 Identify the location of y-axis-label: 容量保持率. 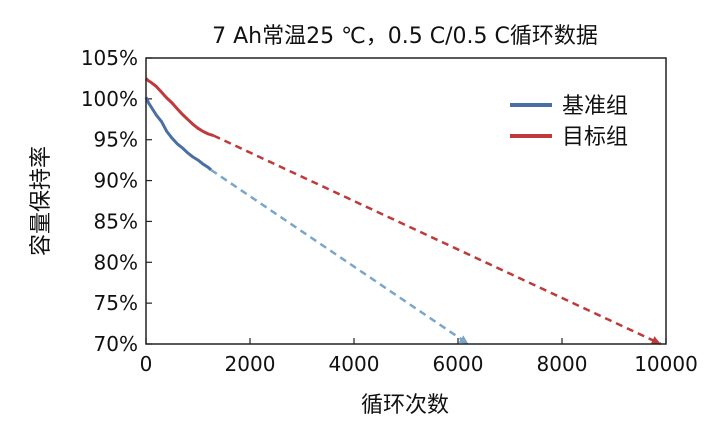
(41, 201).